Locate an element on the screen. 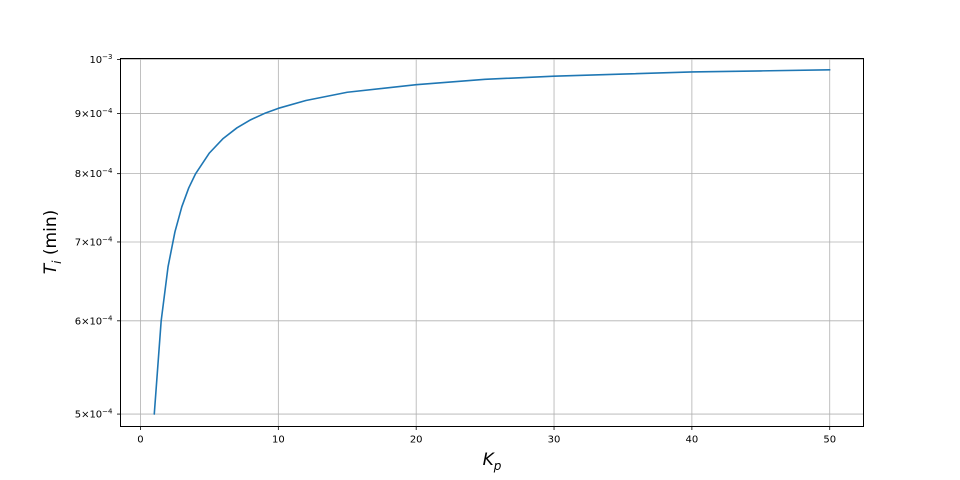 The image size is (960, 480). x-axis-label: Kp is located at coordinates (492, 461).